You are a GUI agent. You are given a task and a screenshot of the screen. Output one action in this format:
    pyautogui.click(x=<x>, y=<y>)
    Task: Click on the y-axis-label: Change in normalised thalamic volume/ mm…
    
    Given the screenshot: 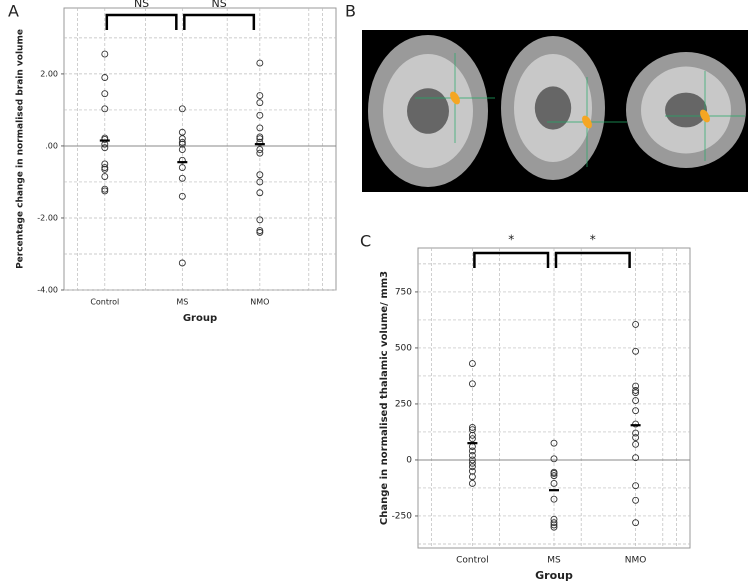 What is the action you would take?
    pyautogui.click(x=384, y=398)
    